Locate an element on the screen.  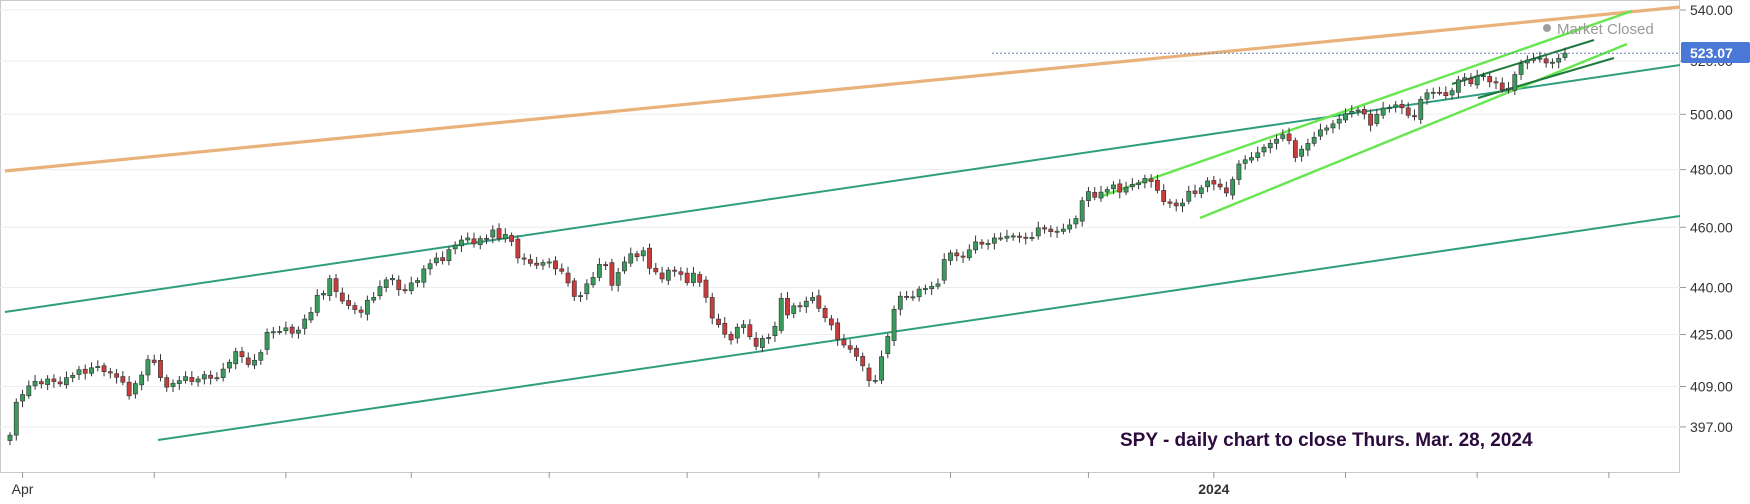
y-tick-label: 397.00 is located at coordinates (1711, 427).